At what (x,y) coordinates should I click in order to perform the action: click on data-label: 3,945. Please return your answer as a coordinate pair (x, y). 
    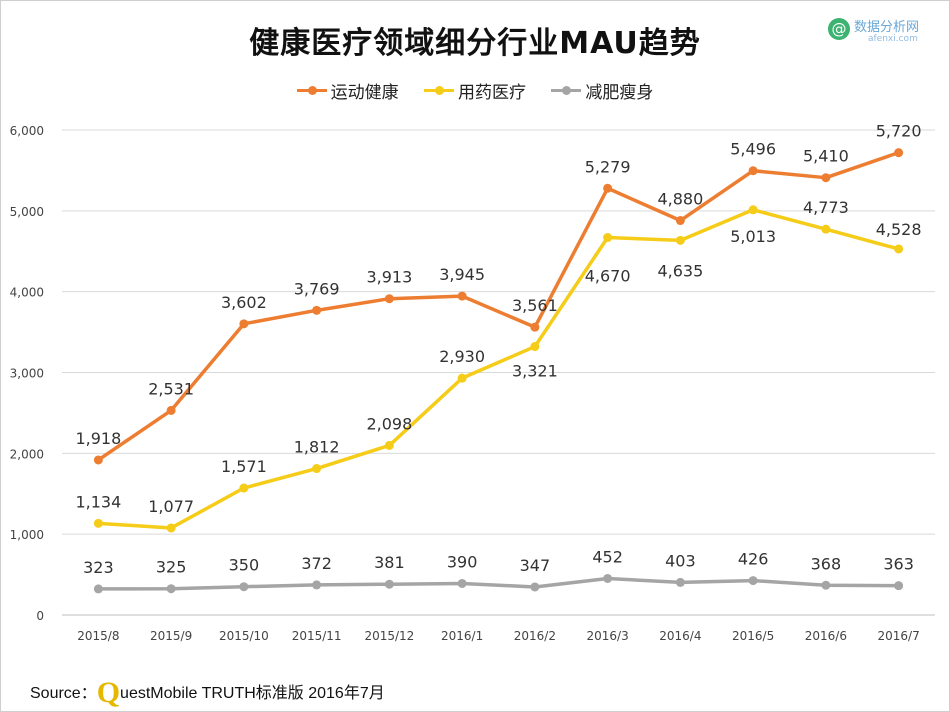
    Looking at the image, I should click on (462, 274).